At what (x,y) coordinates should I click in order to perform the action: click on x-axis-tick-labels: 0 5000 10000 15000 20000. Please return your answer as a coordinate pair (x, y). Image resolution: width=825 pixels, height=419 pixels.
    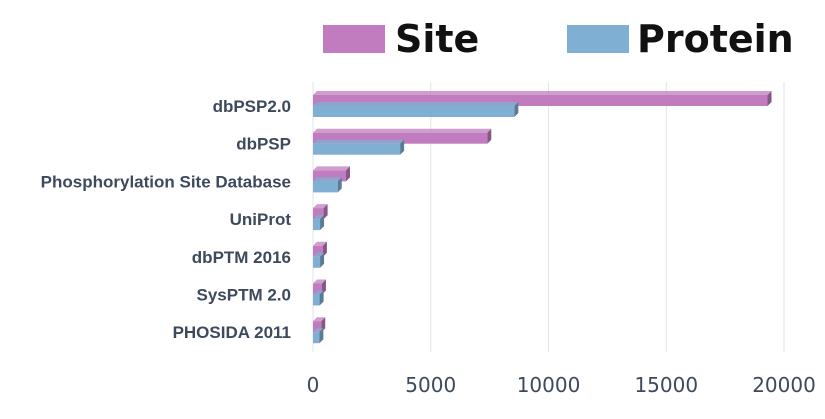
    Looking at the image, I should click on (561, 385).